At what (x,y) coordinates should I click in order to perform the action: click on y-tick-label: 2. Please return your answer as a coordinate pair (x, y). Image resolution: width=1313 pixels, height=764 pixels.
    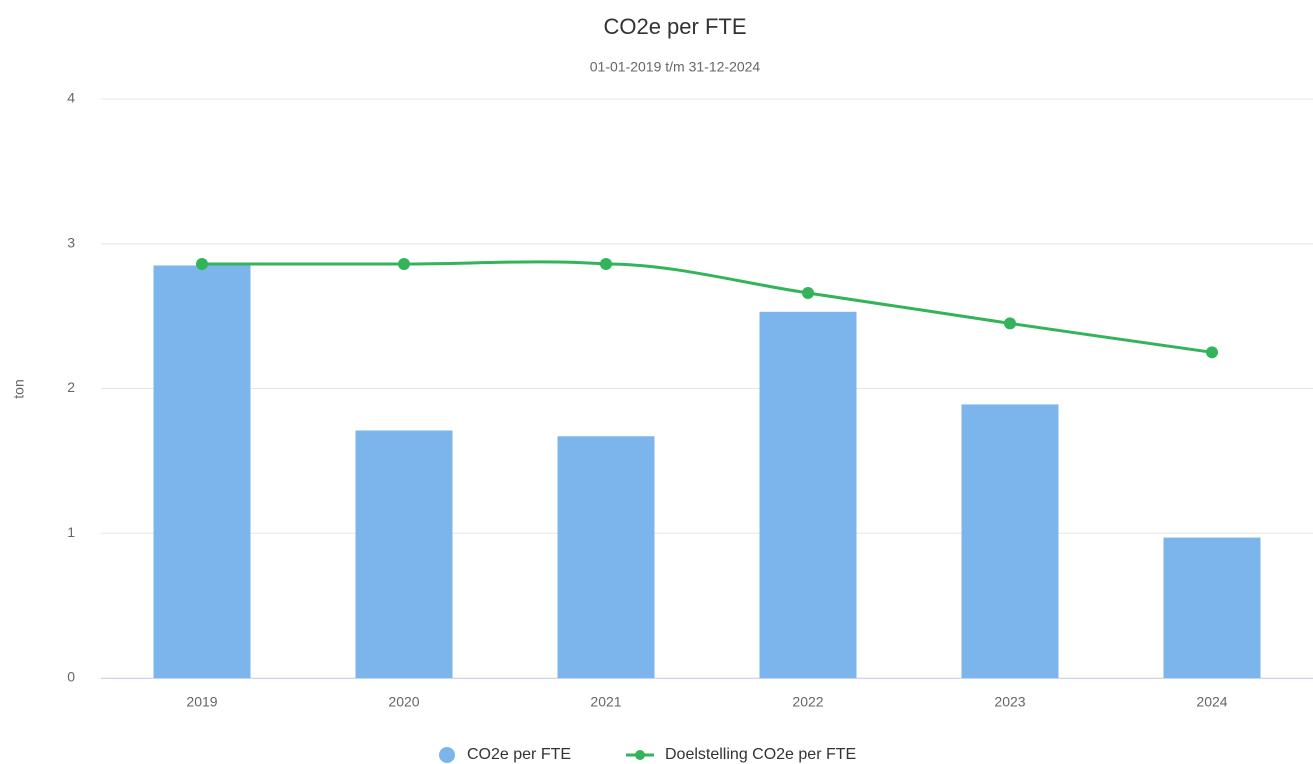
    Looking at the image, I should click on (71, 387).